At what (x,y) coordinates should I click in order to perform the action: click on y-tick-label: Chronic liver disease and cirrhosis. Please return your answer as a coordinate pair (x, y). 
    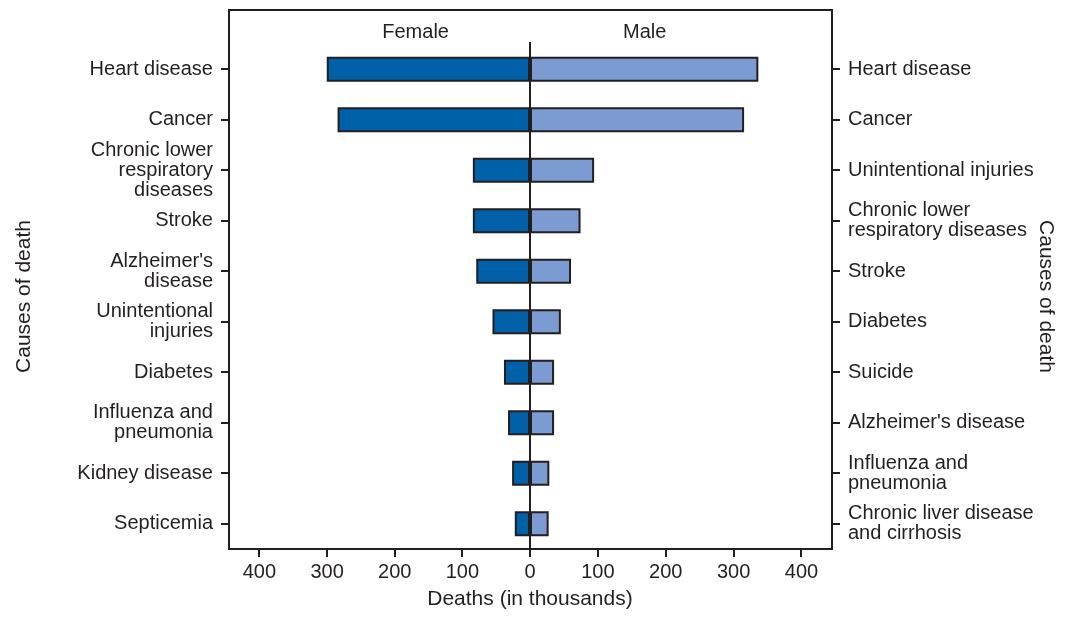
    Looking at the image, I should click on (941, 522).